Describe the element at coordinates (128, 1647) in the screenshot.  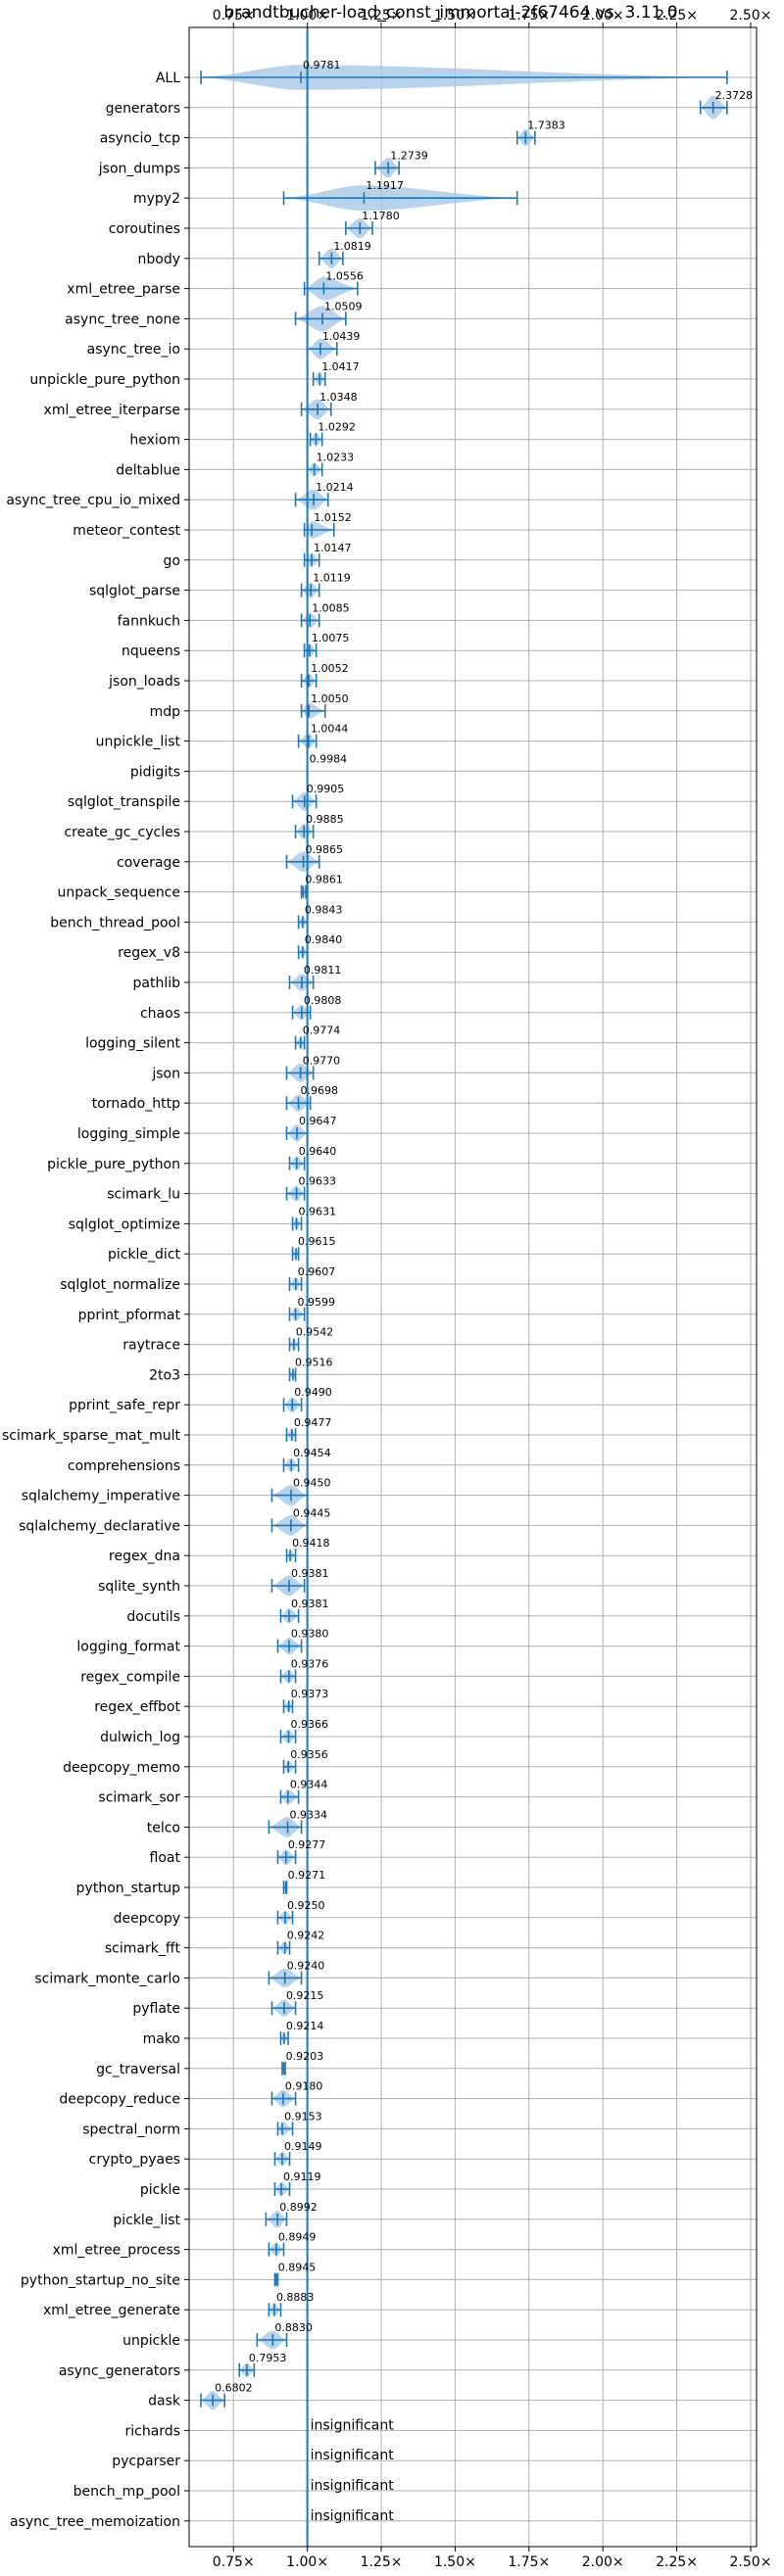
I see `category-label: logging_format` at that location.